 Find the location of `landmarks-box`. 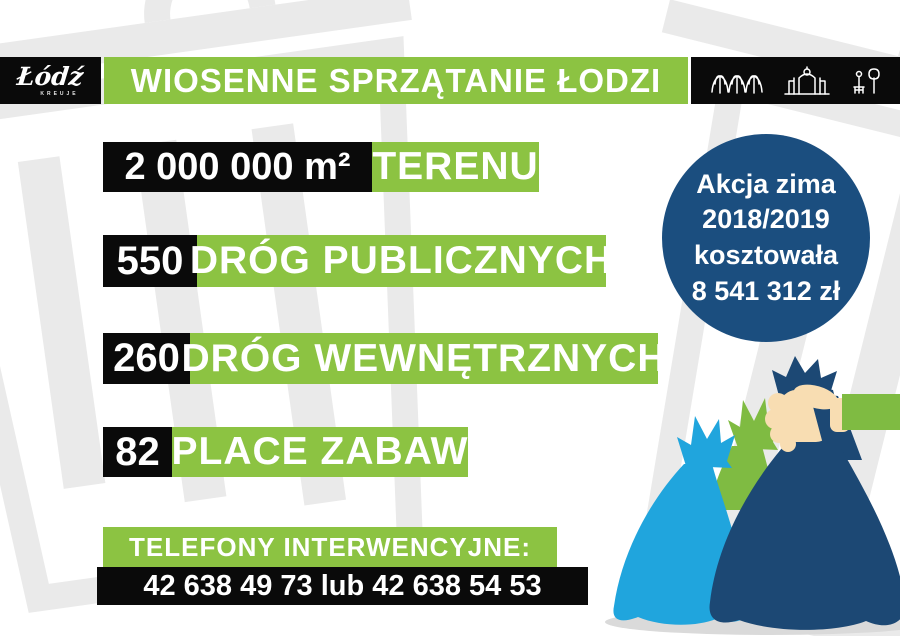

landmarks-box is located at coordinates (795, 80).